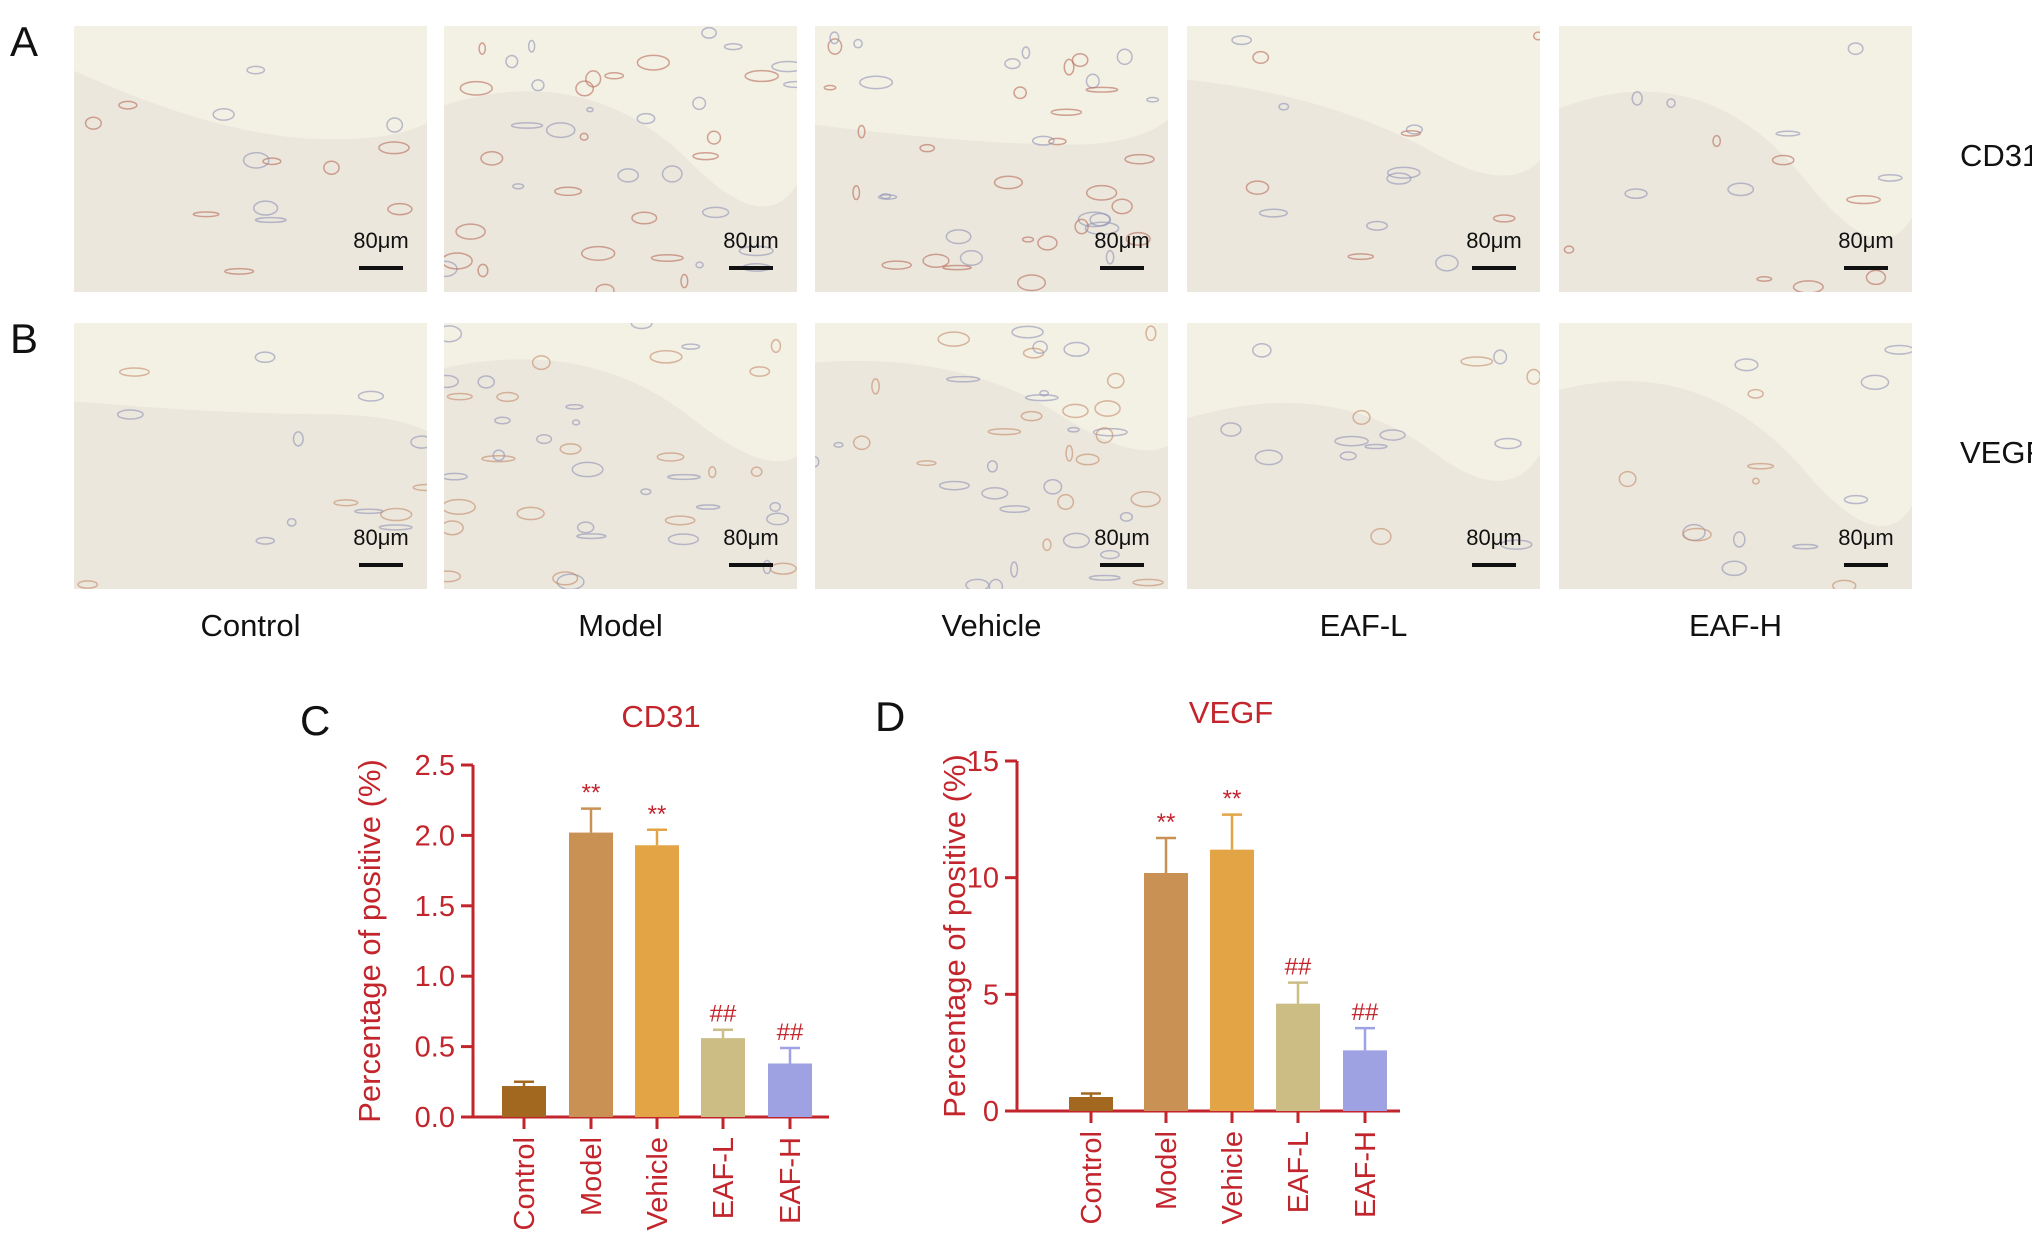 The image size is (2032, 1260). I want to click on column-label: EAF-H, so click(1735, 625).